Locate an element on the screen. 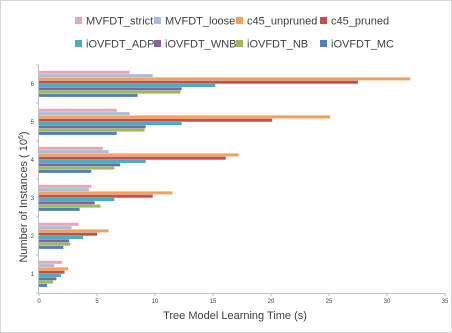 This screenshot has height=333, width=452. x-tick-label: 25 is located at coordinates (329, 302).